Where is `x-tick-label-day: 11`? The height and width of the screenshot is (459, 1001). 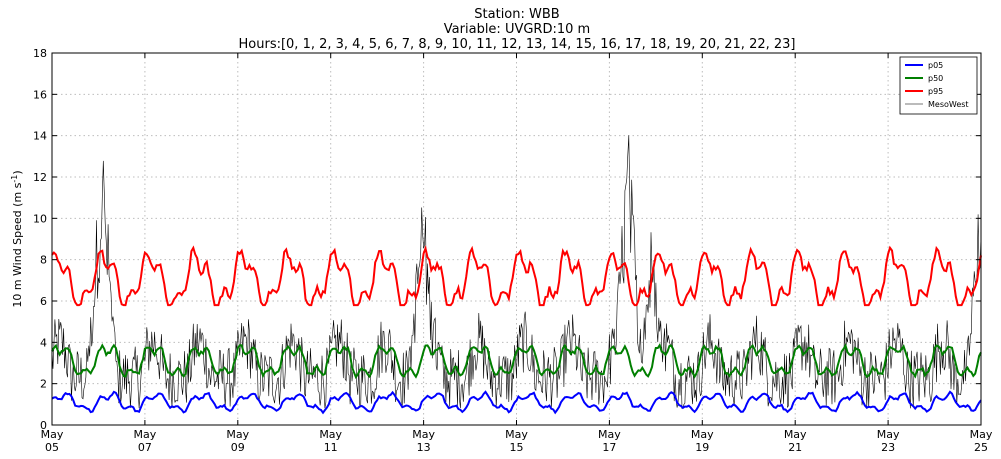 x-tick-label-day: 11 is located at coordinates (331, 447).